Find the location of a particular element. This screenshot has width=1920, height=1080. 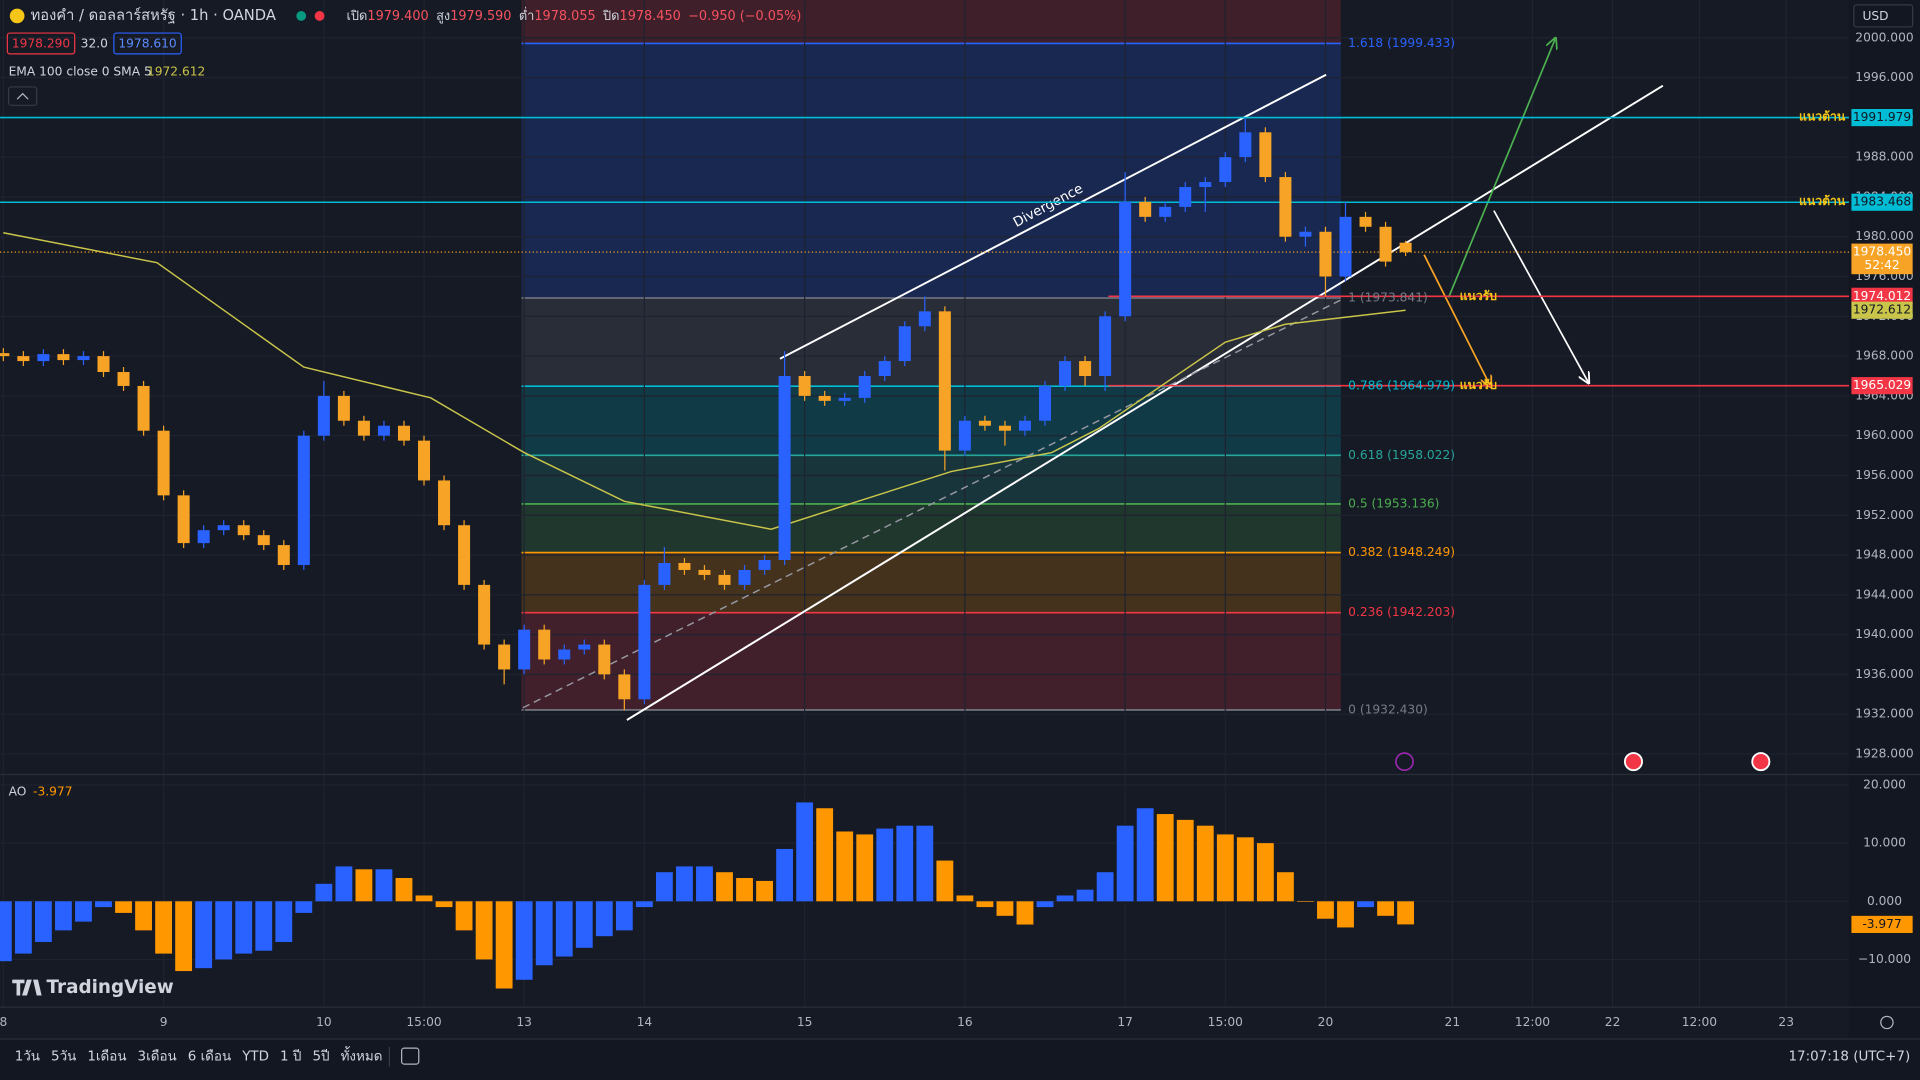

level-tag-label: 1983.468 is located at coordinates (1882, 202).